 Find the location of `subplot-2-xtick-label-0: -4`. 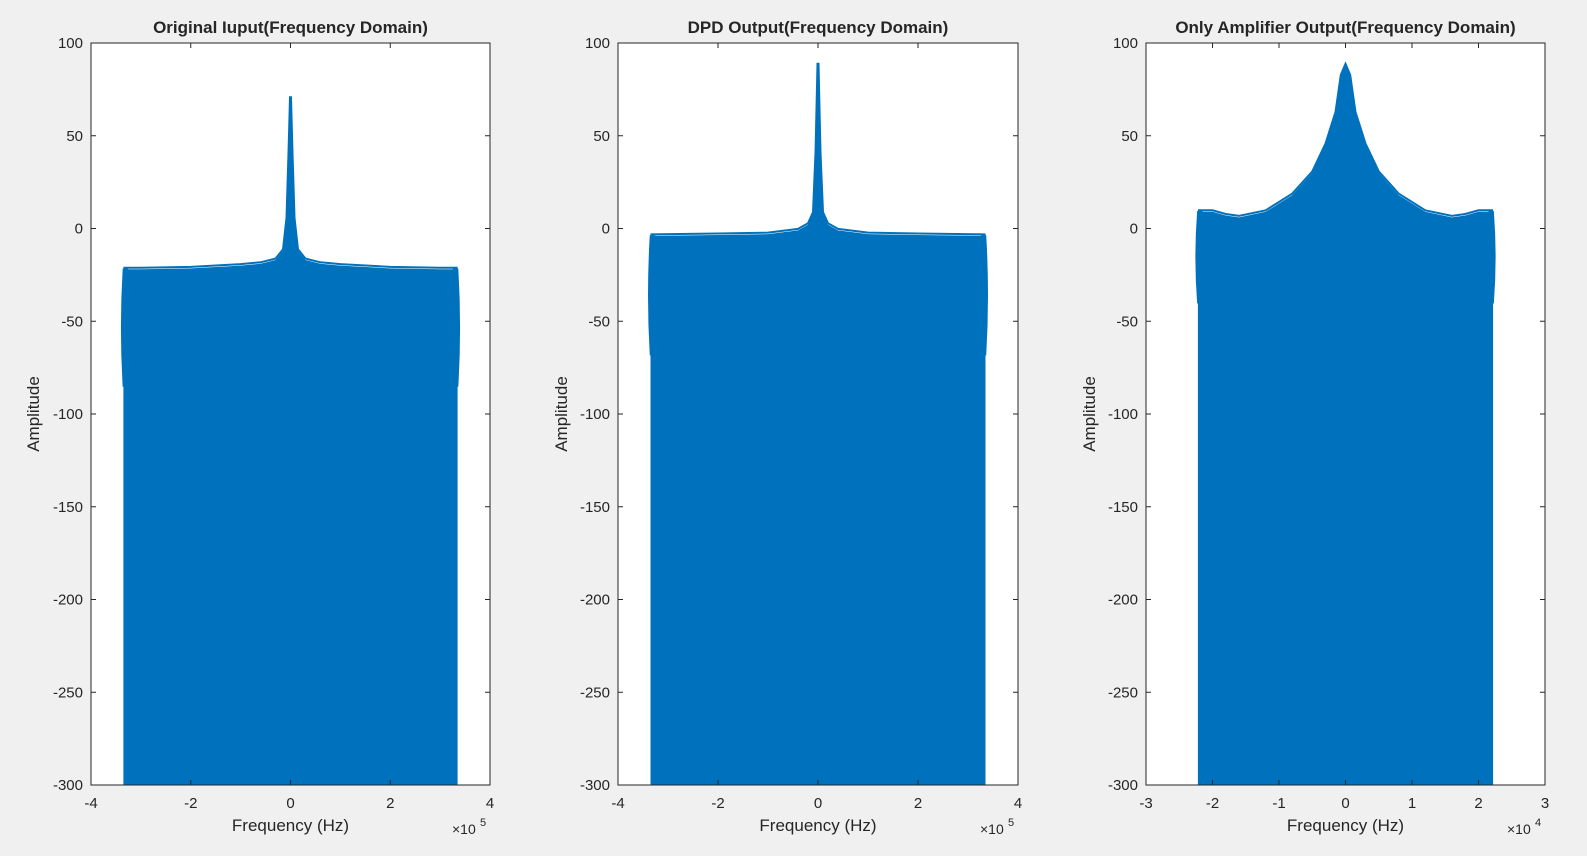

subplot-2-xtick-label-0: -4 is located at coordinates (617, 803).